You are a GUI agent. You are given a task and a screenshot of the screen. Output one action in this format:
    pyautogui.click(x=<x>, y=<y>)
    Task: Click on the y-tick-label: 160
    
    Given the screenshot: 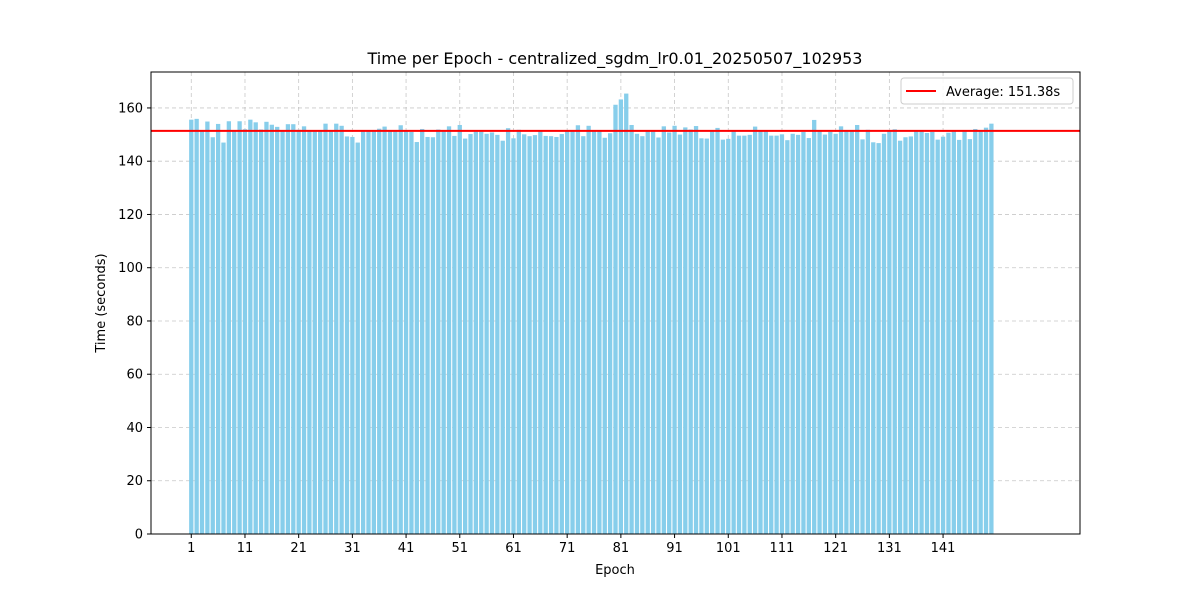 What is the action you would take?
    pyautogui.click(x=130, y=108)
    